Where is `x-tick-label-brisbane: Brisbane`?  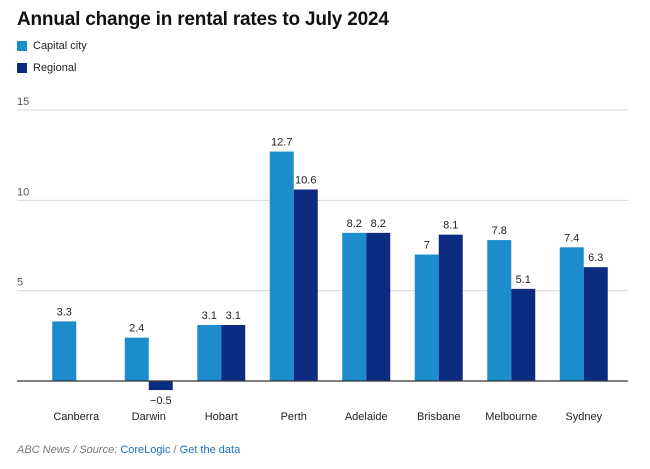 x-tick-label-brisbane: Brisbane is located at coordinates (438, 417).